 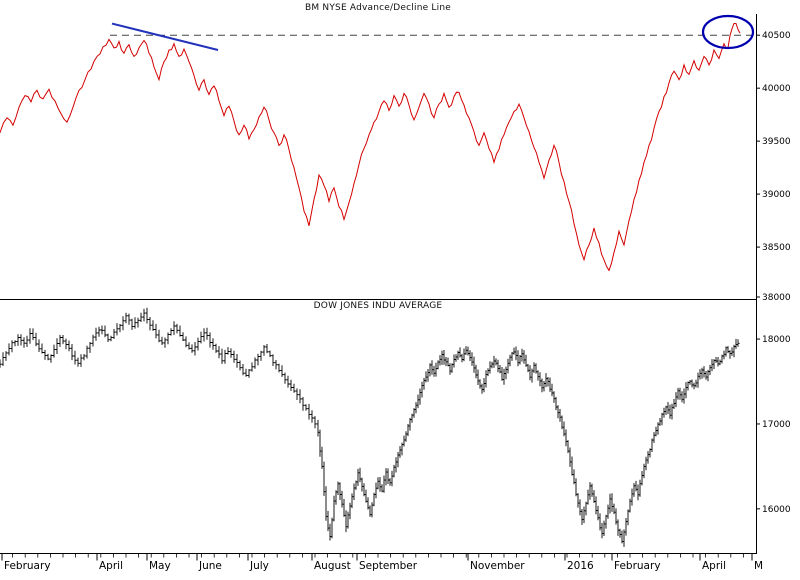 What do you see at coordinates (776, 298) in the screenshot?
I see `y-tick-label: 38000` at bounding box center [776, 298].